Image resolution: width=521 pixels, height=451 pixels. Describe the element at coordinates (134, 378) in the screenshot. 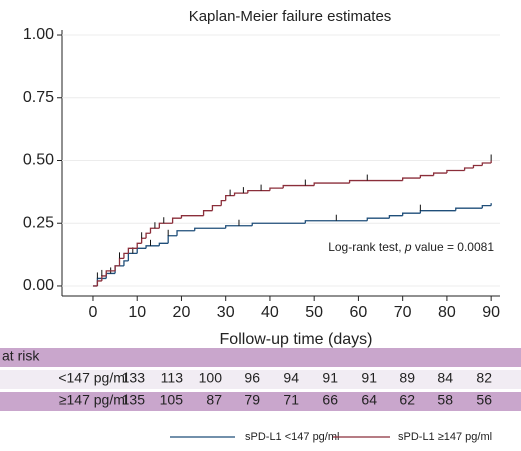

I see `risk-count: 133` at that location.